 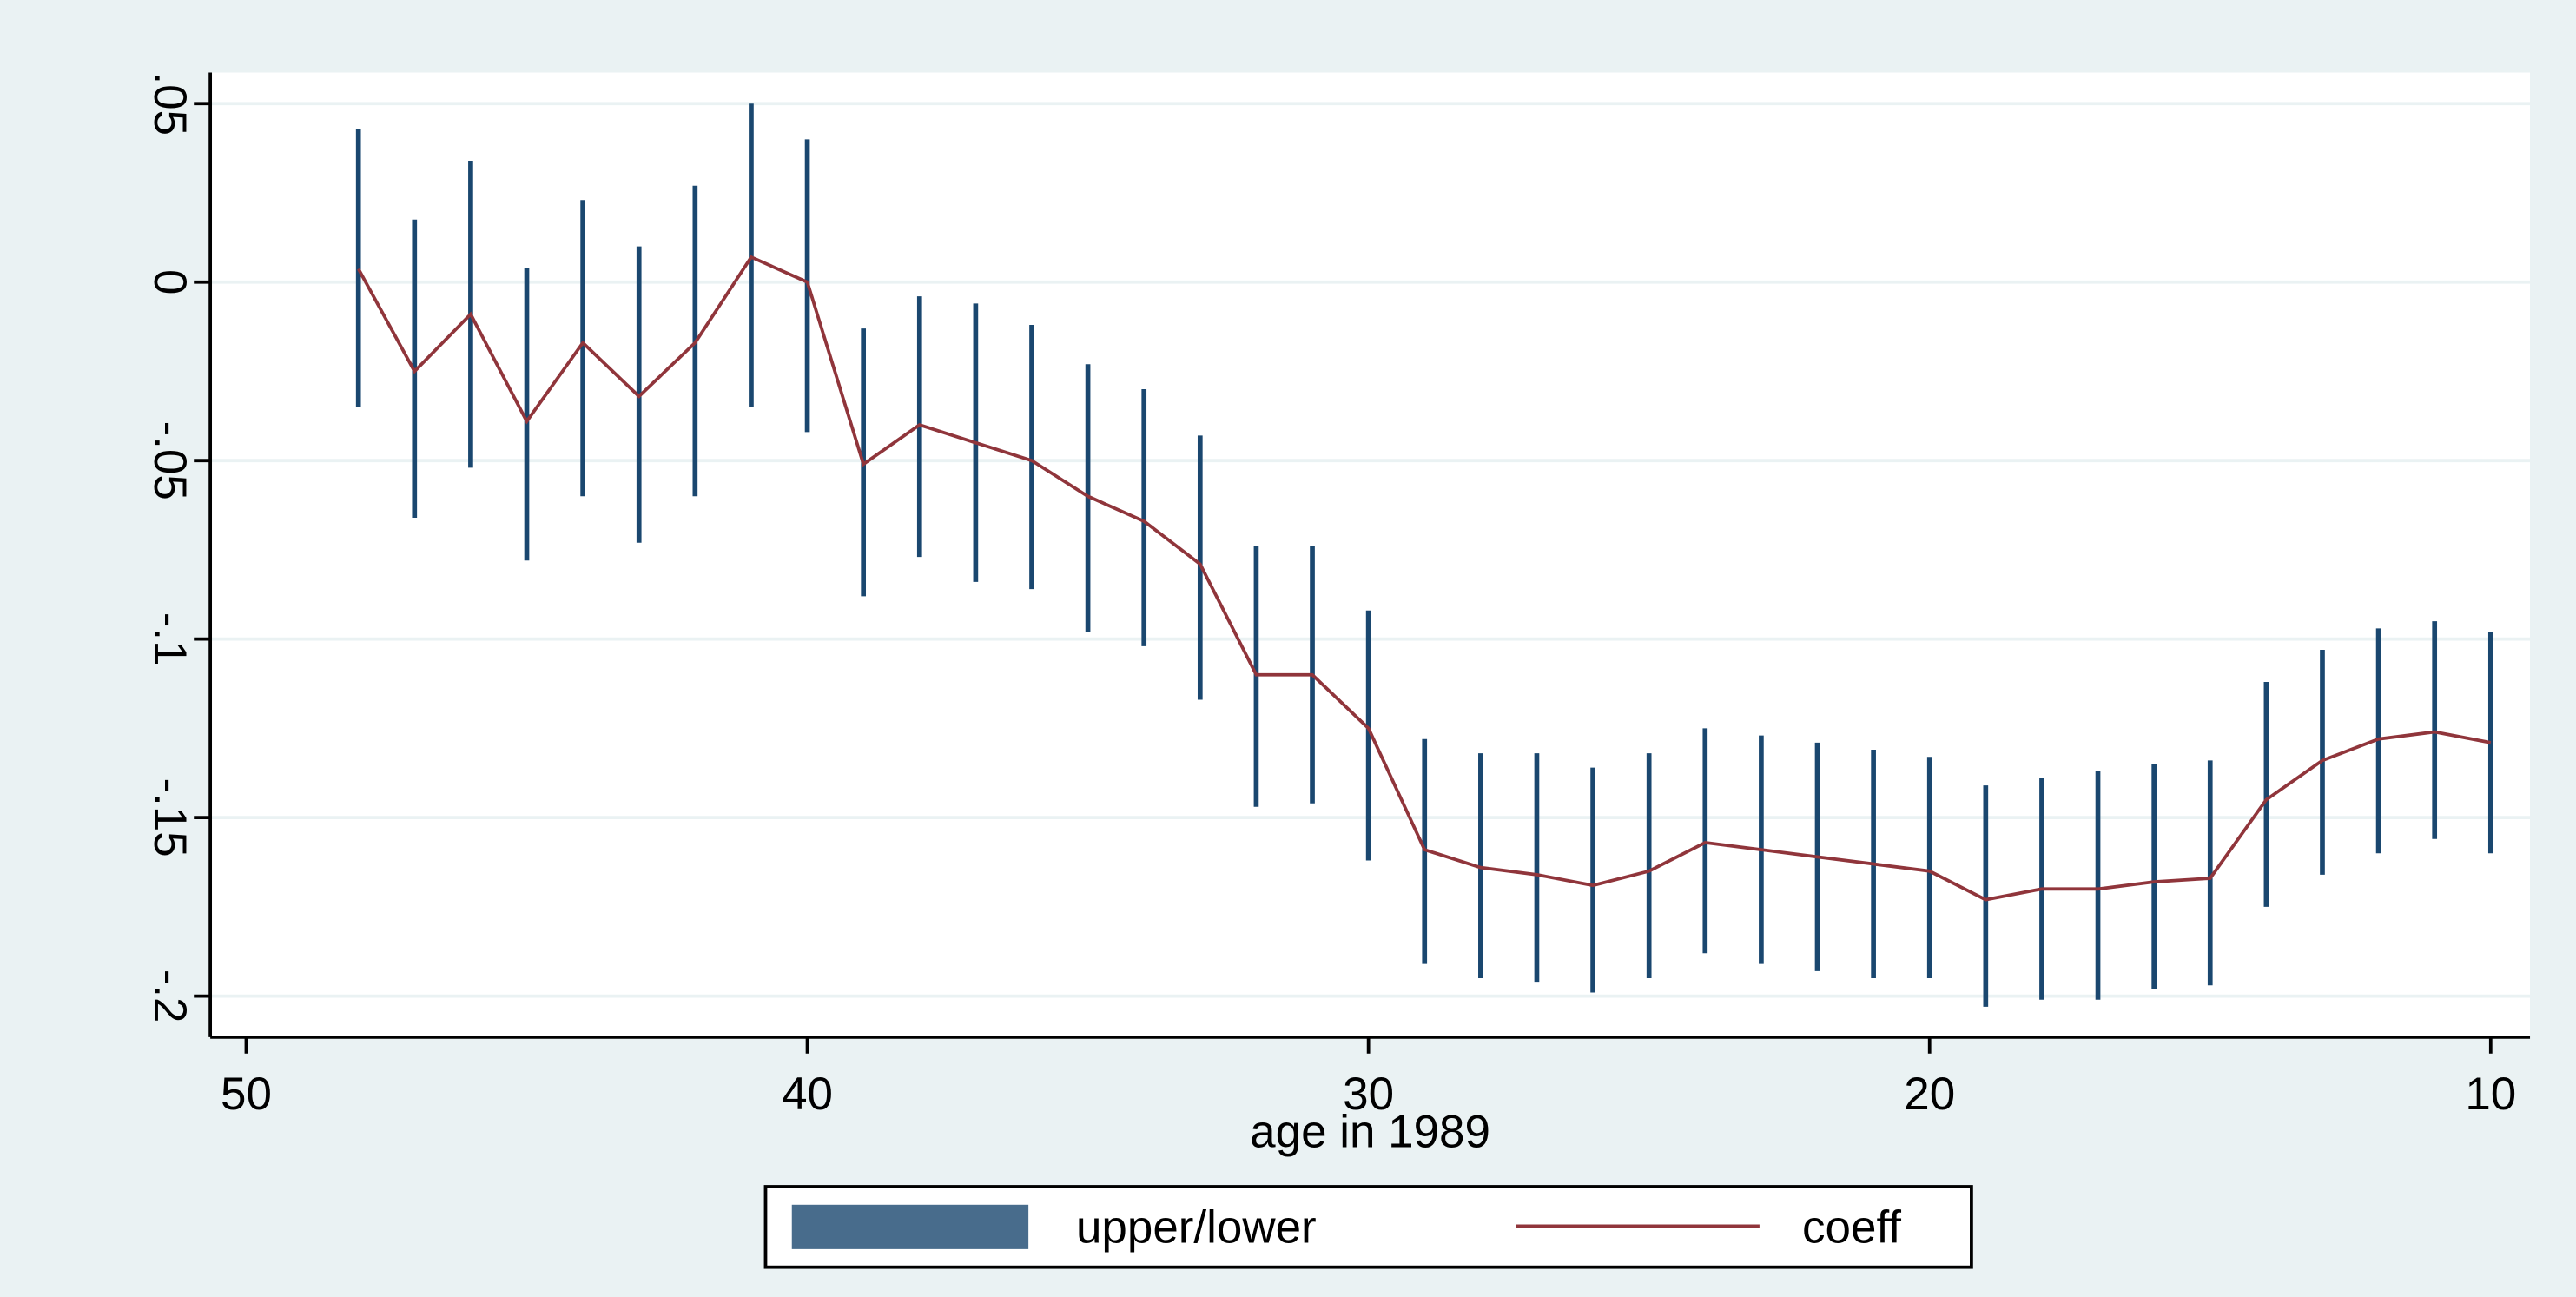 What do you see at coordinates (1196, 1227) in the screenshot?
I see `legend-label: upper/lower` at bounding box center [1196, 1227].